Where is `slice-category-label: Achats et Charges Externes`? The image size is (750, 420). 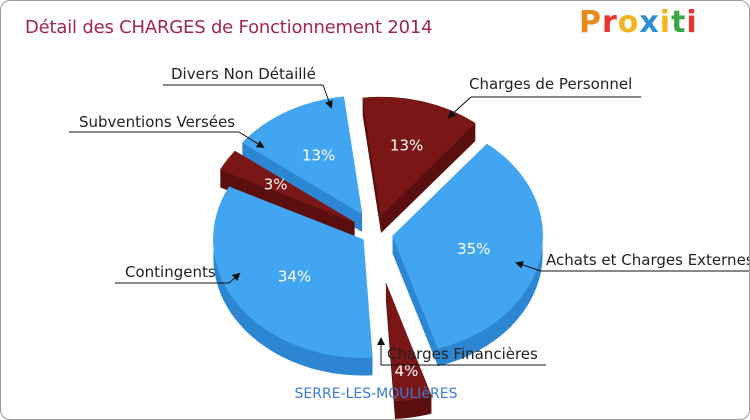 slice-category-label: Achats et Charges Externes is located at coordinates (648, 260).